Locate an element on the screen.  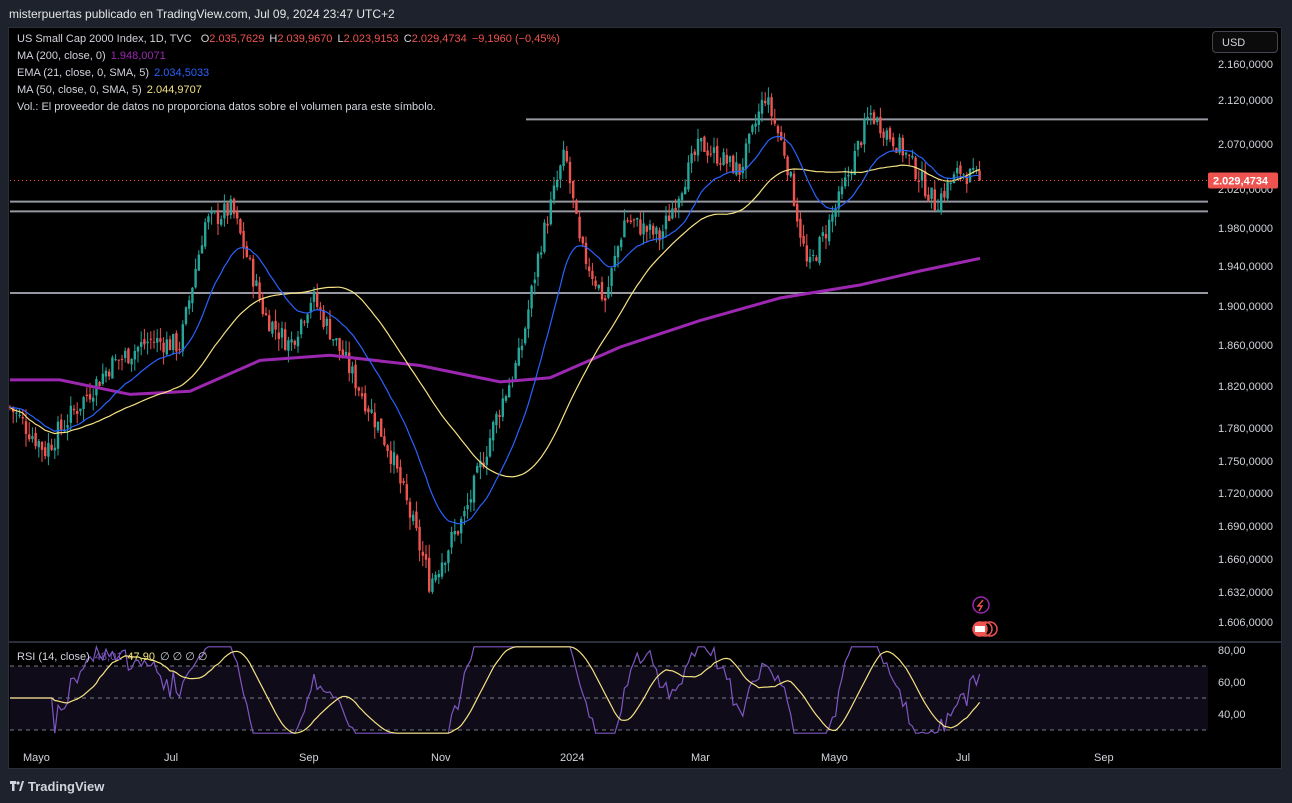
rsi-line is located at coordinates (495, 689).